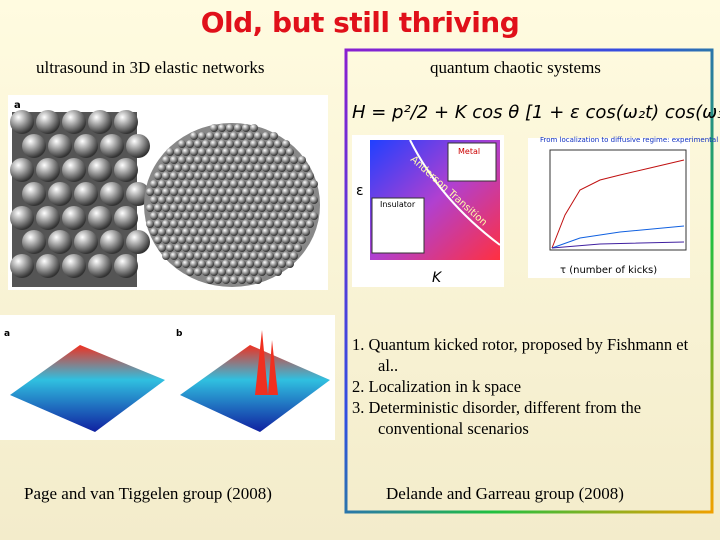  I want to click on credit: Page and van Tiggelen group (2008), so click(148, 493).